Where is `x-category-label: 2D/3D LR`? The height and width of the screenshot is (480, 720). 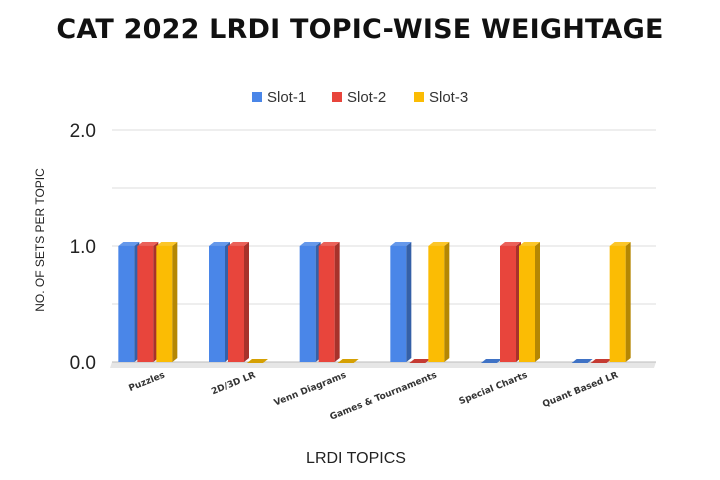 x-category-label: 2D/3D LR is located at coordinates (233, 383).